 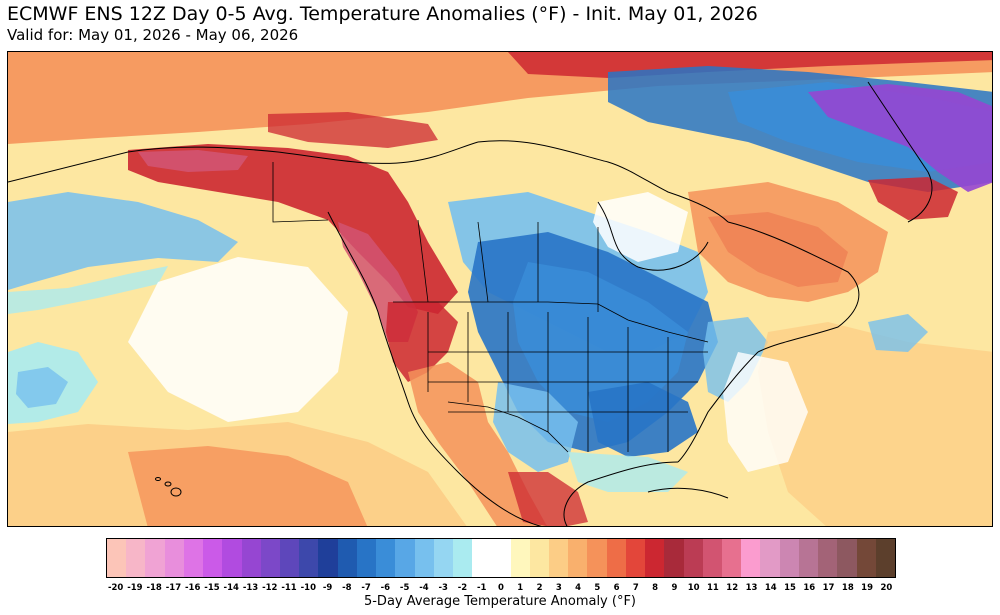 I want to click on colorbar-tick-label: -8, so click(x=347, y=588).